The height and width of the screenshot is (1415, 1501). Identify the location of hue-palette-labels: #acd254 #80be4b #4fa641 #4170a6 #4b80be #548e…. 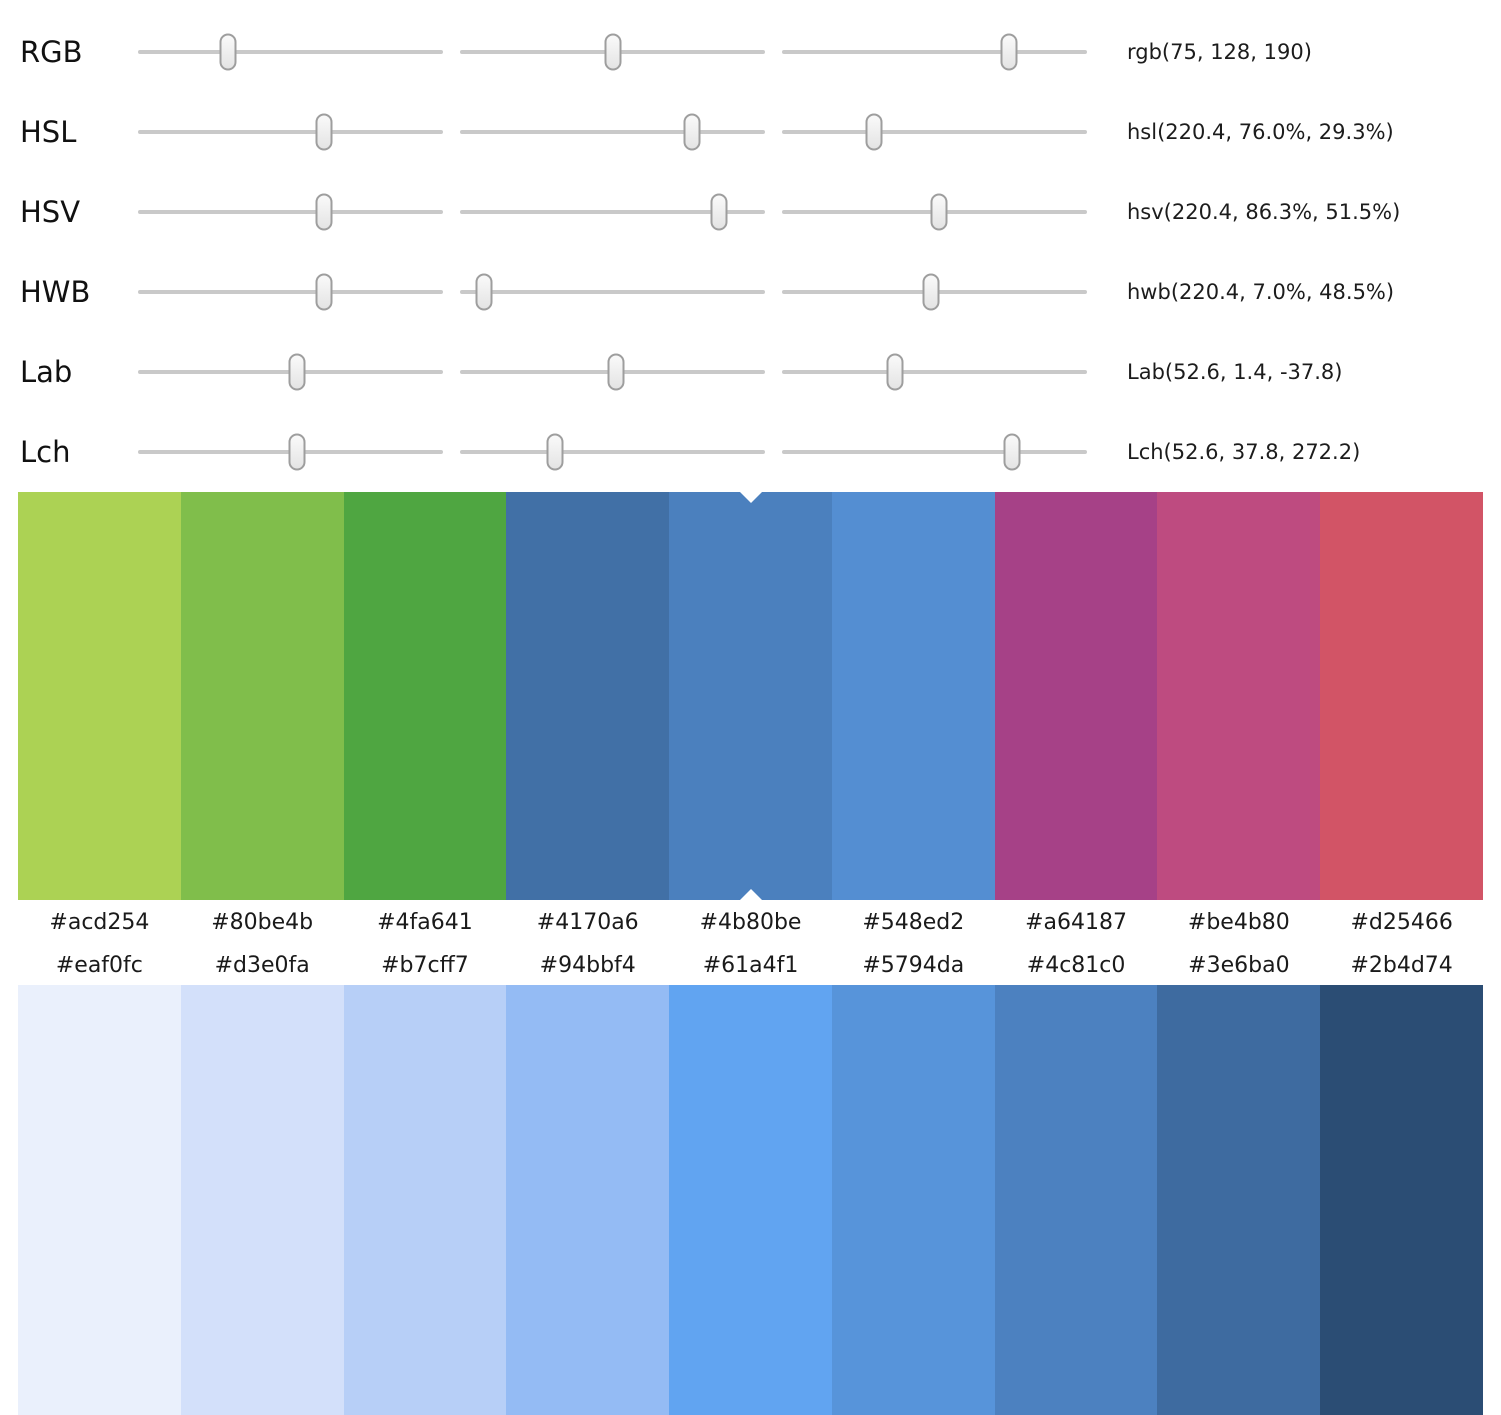
(750, 922).